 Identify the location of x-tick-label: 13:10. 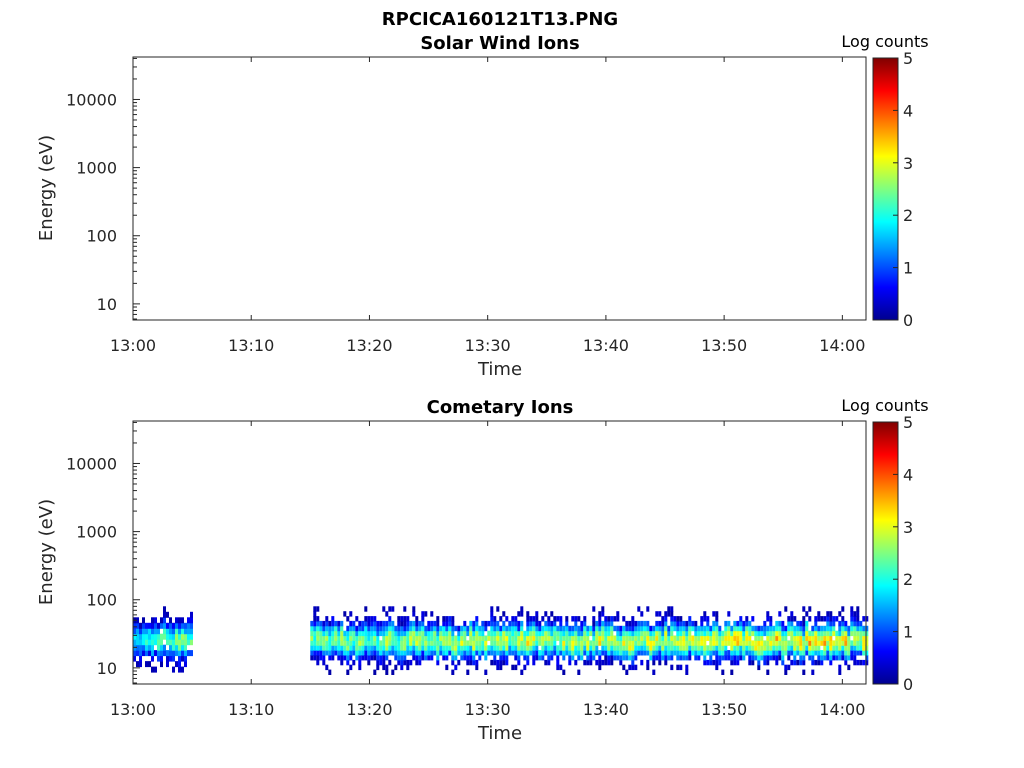
(251, 709).